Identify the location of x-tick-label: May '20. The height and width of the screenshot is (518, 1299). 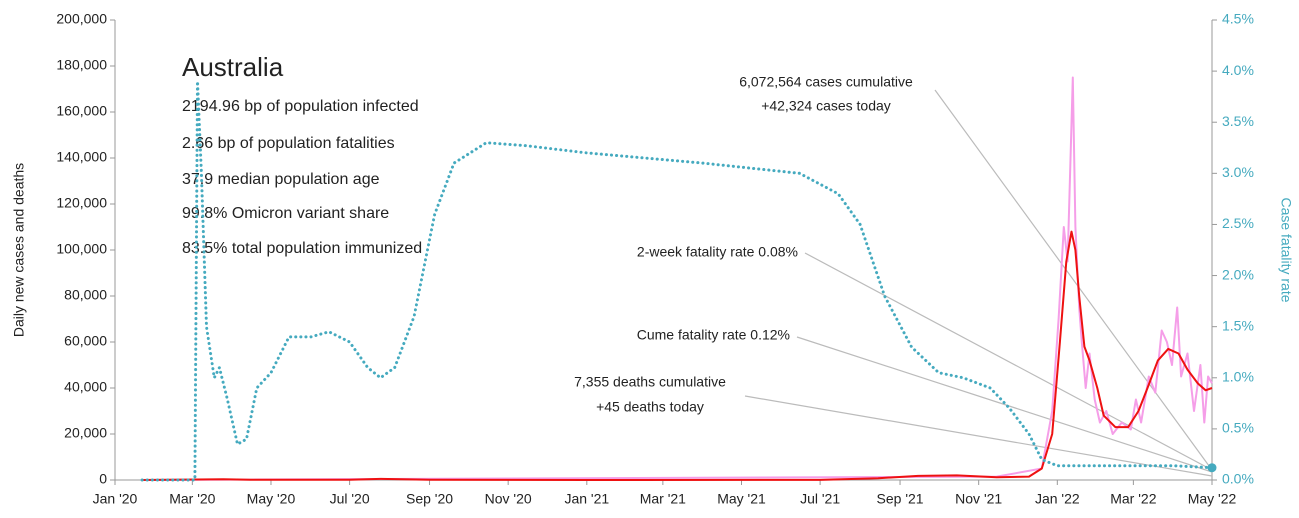
(271, 499).